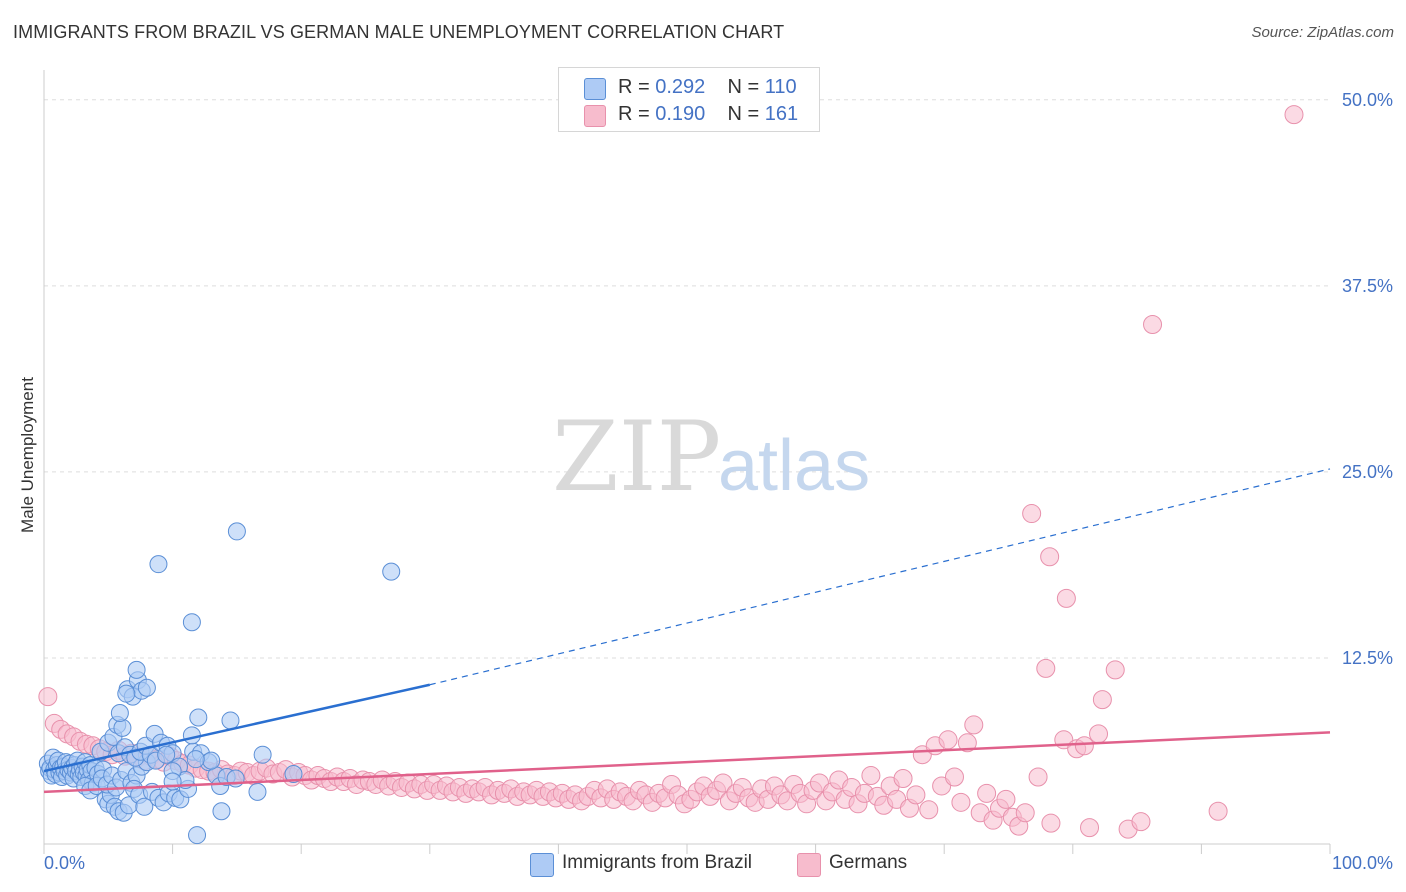 This screenshot has height=892, width=1406. I want to click on correlation-legend: R = 0.292 N = 110 R = 0.190 N = 161, so click(689, 99).